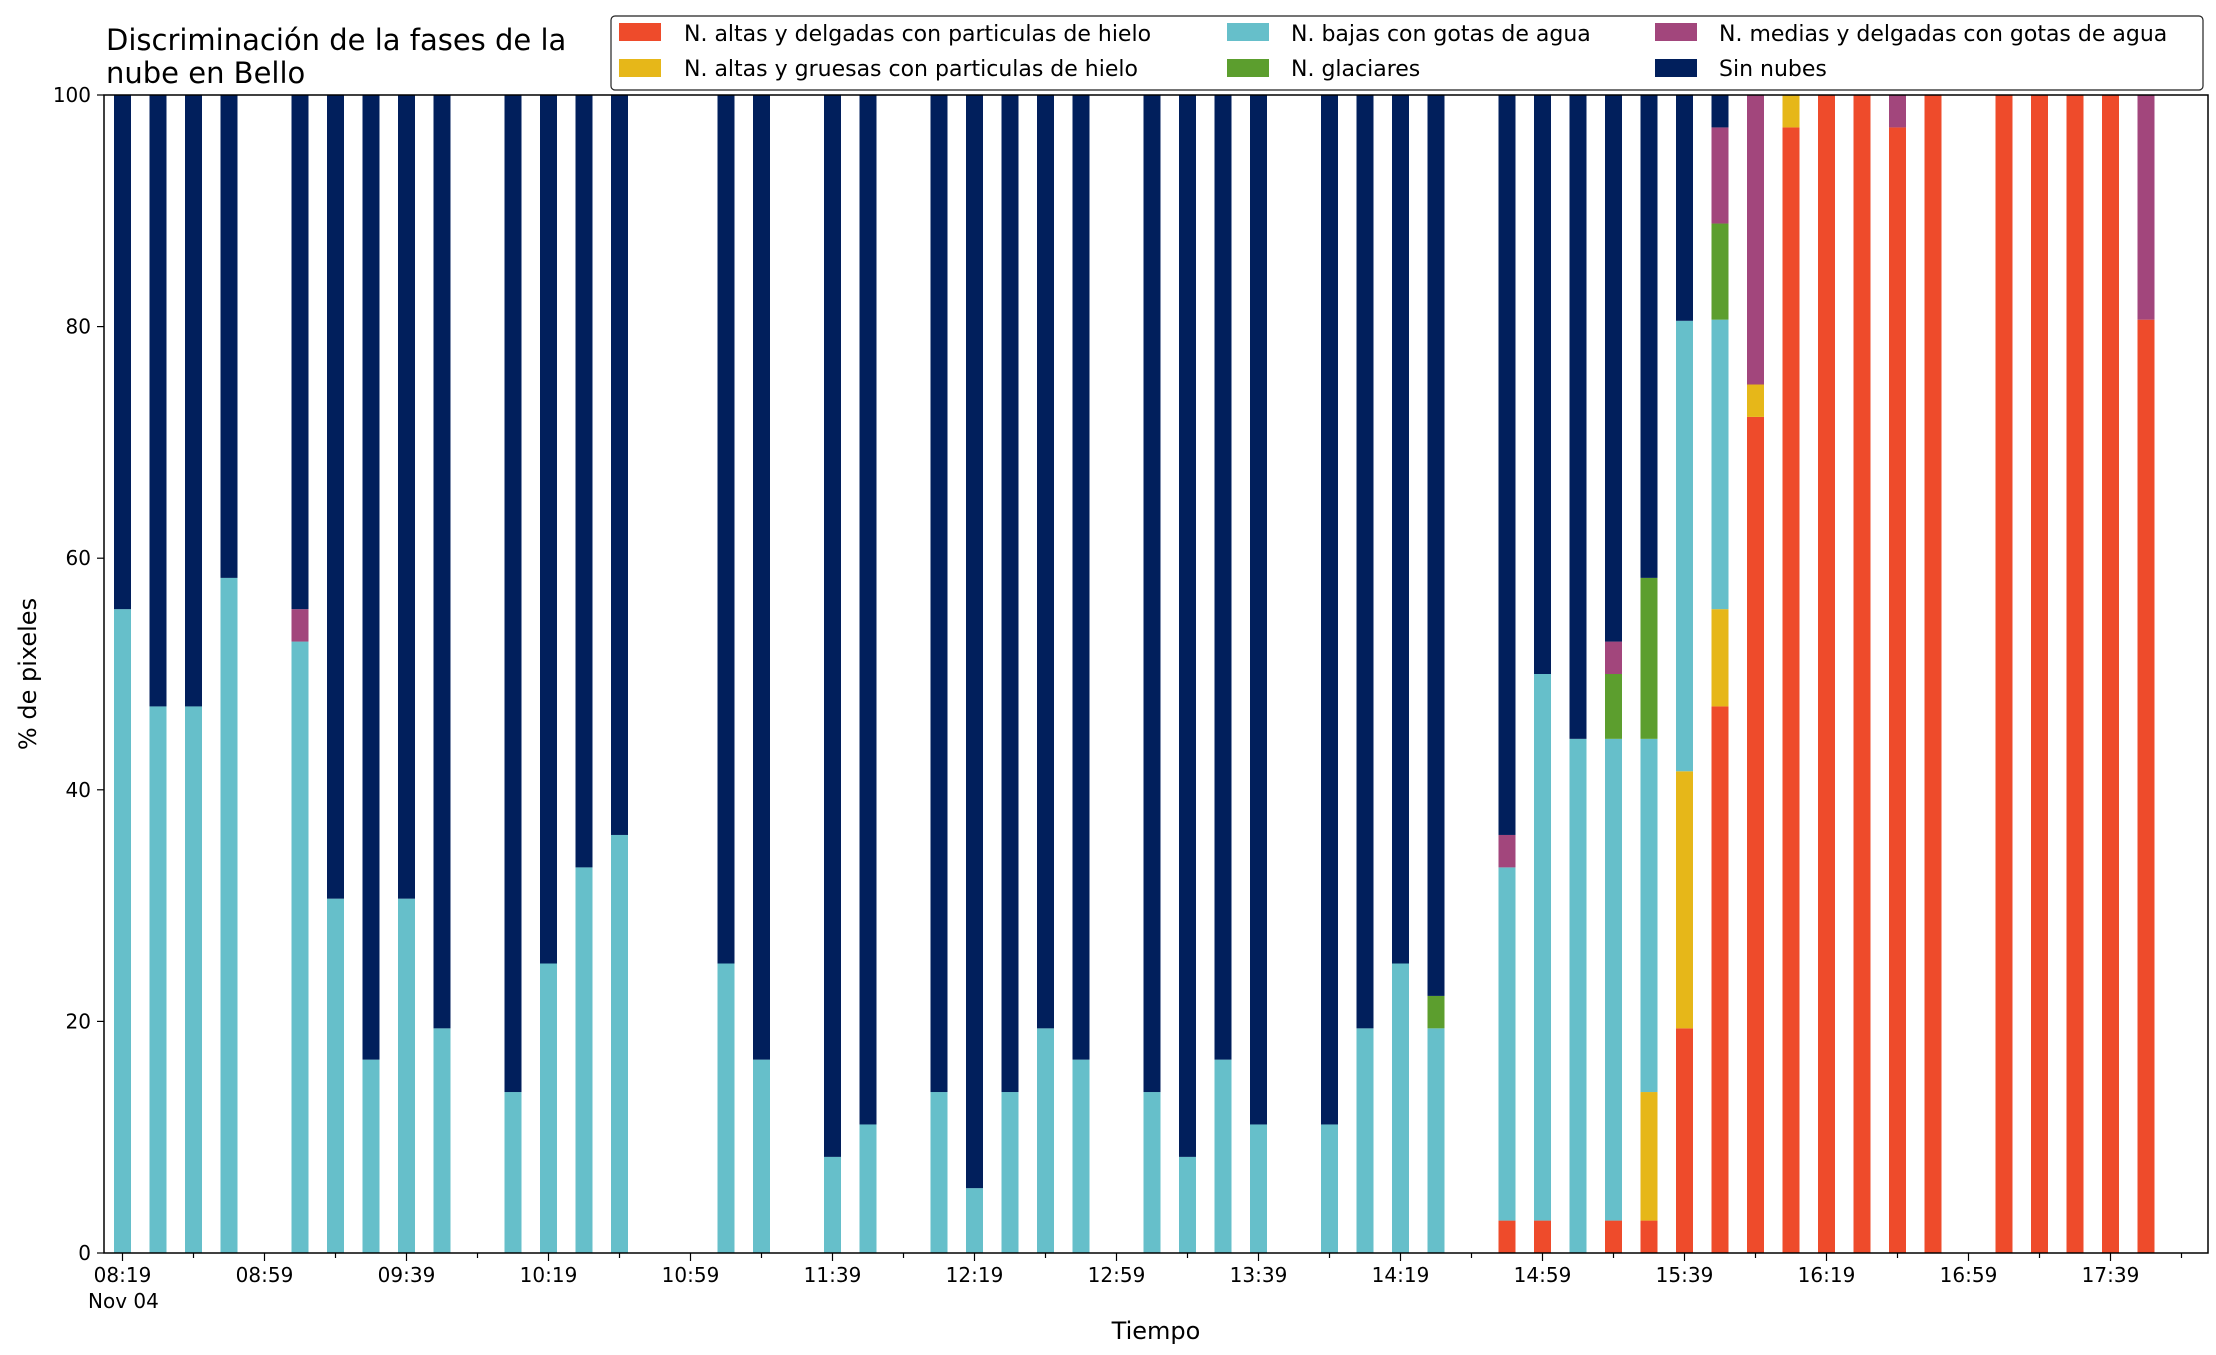 Image resolution: width=2216 pixels, height=1355 pixels. What do you see at coordinates (640, 32) in the screenshot?
I see `legend-swatch-altas-delgadas` at bounding box center [640, 32].